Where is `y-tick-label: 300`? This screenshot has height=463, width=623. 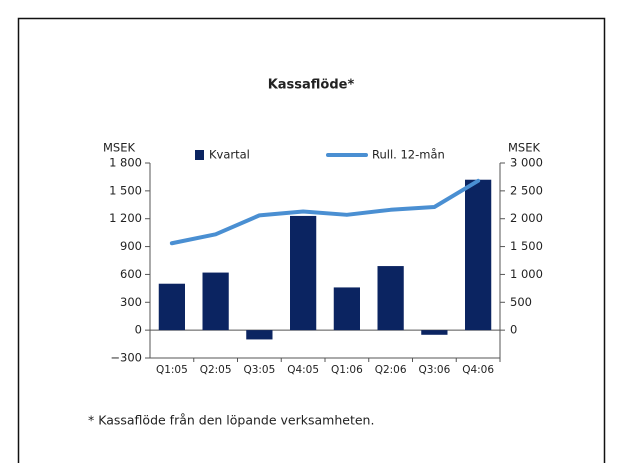
y-tick-label: 300 is located at coordinates (131, 302).